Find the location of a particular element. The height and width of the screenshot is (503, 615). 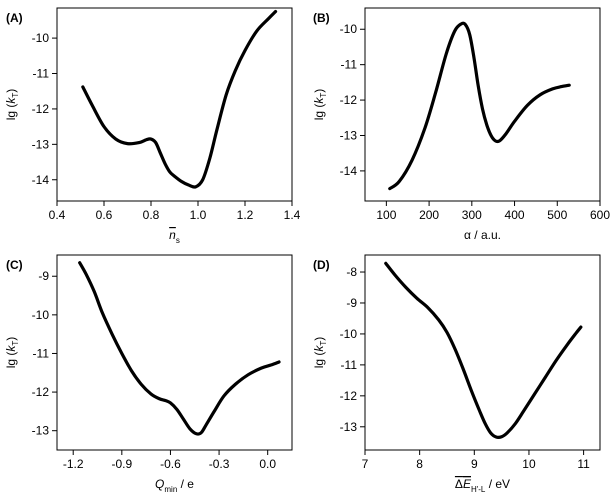

x-tick-label: 100 is located at coordinates (386, 215).